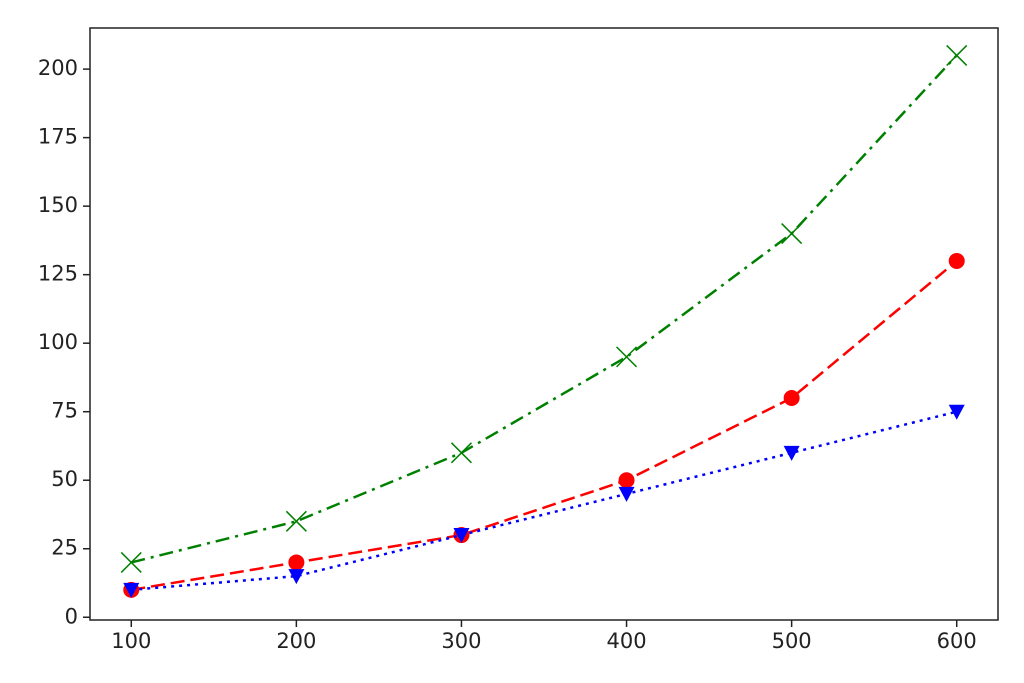 The width and height of the screenshot is (1024, 683). Describe the element at coordinates (64, 548) in the screenshot. I see `y-tick-label: 25` at that location.